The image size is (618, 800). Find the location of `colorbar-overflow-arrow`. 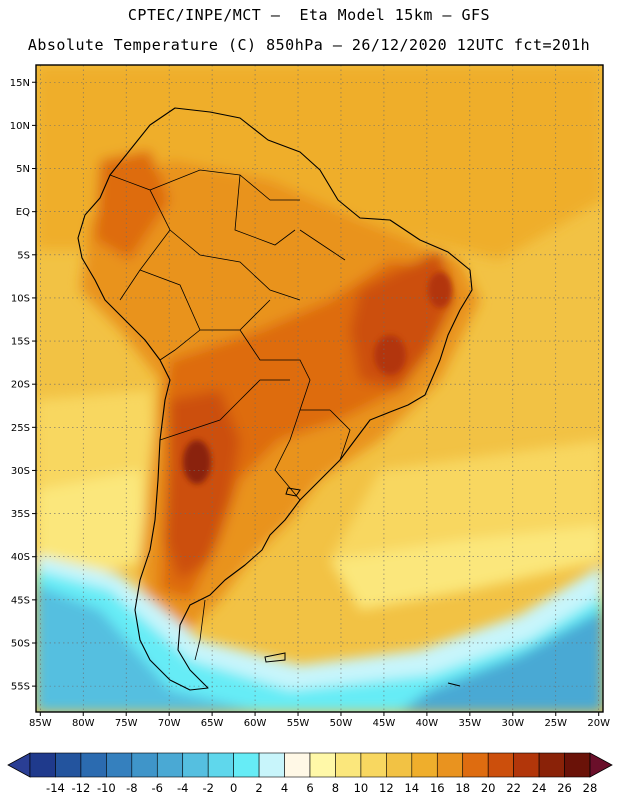

colorbar-overflow-arrow is located at coordinates (601, 765).